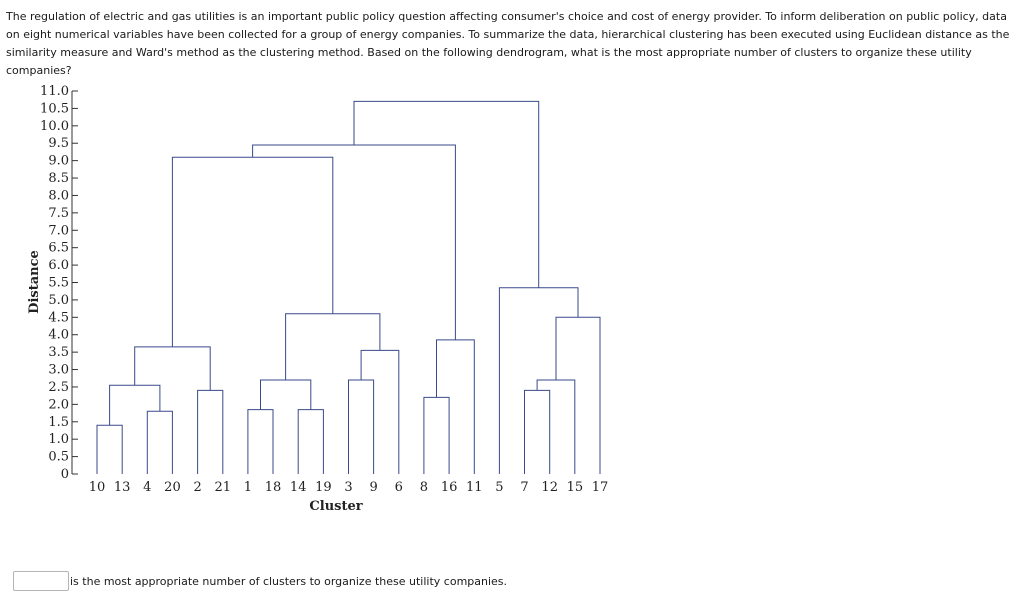 Image resolution: width=1024 pixels, height=611 pixels. Describe the element at coordinates (575, 487) in the screenshot. I see `leaf-label: 15` at that location.